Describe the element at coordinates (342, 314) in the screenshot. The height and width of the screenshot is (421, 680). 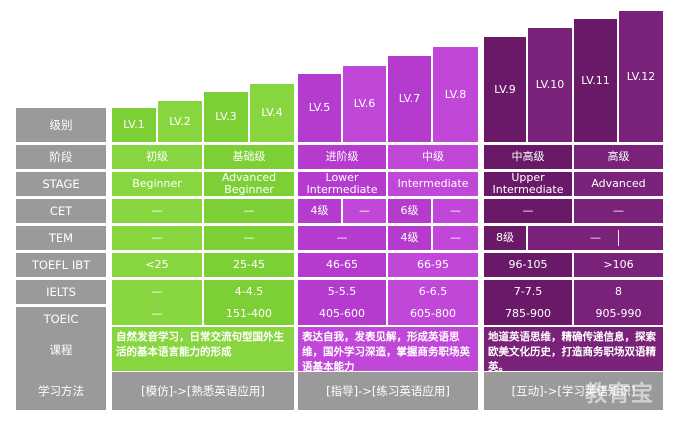
I see `toeic-cell: 405-600` at that location.